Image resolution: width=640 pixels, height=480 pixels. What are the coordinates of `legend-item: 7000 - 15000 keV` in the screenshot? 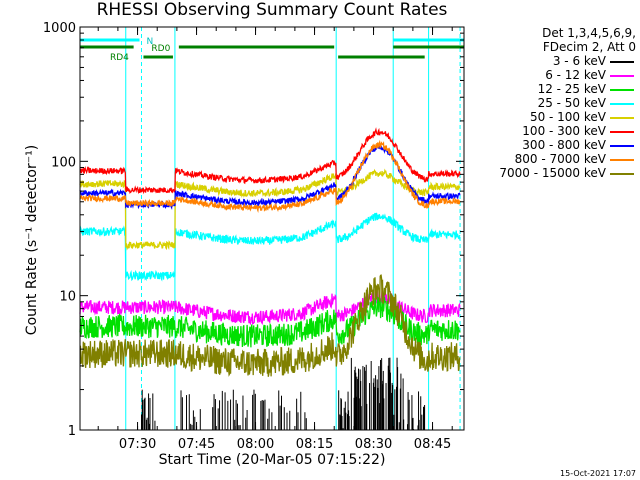 It's located at (556, 173).